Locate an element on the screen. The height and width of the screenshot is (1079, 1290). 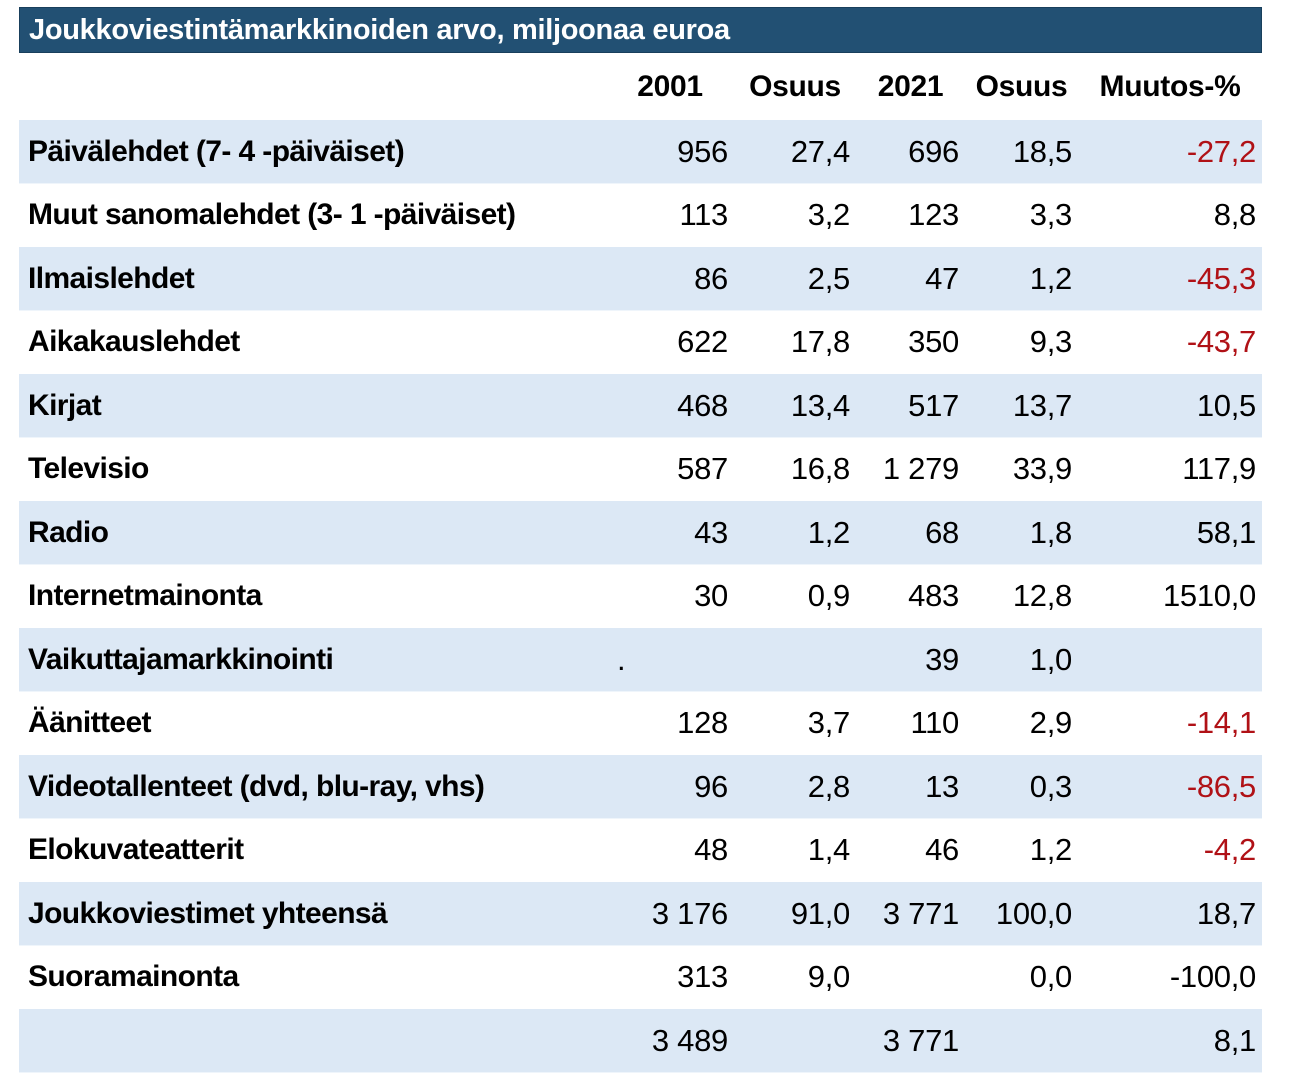
cell-osuus-2021: 100,0 is located at coordinates (1033, 913).